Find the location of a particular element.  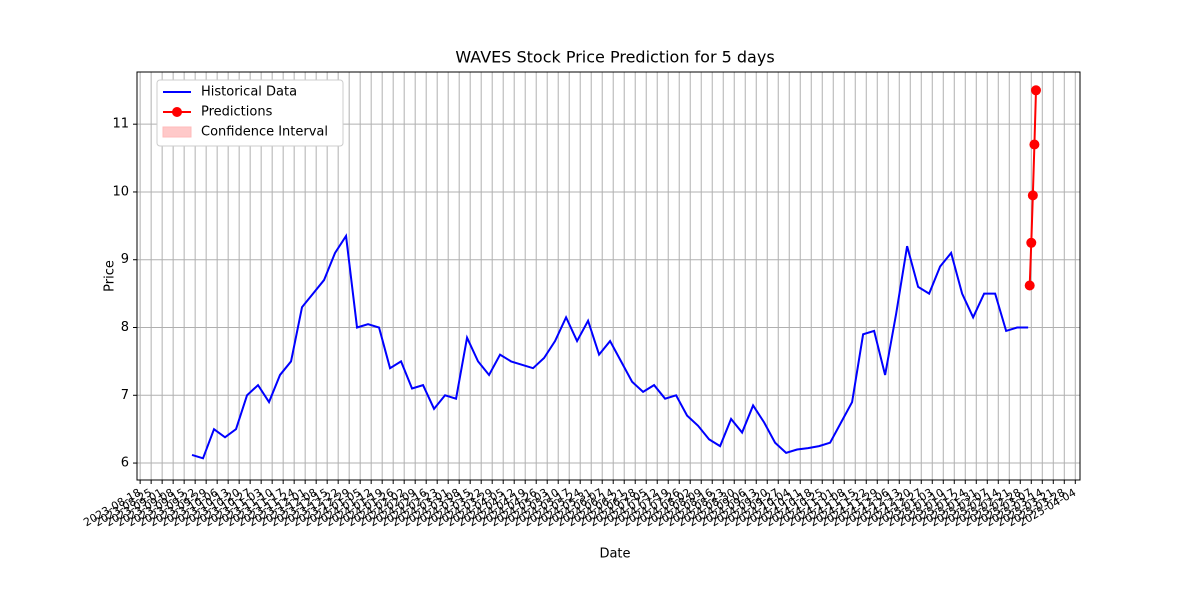

y-tick-label: 7 is located at coordinates (125, 395).